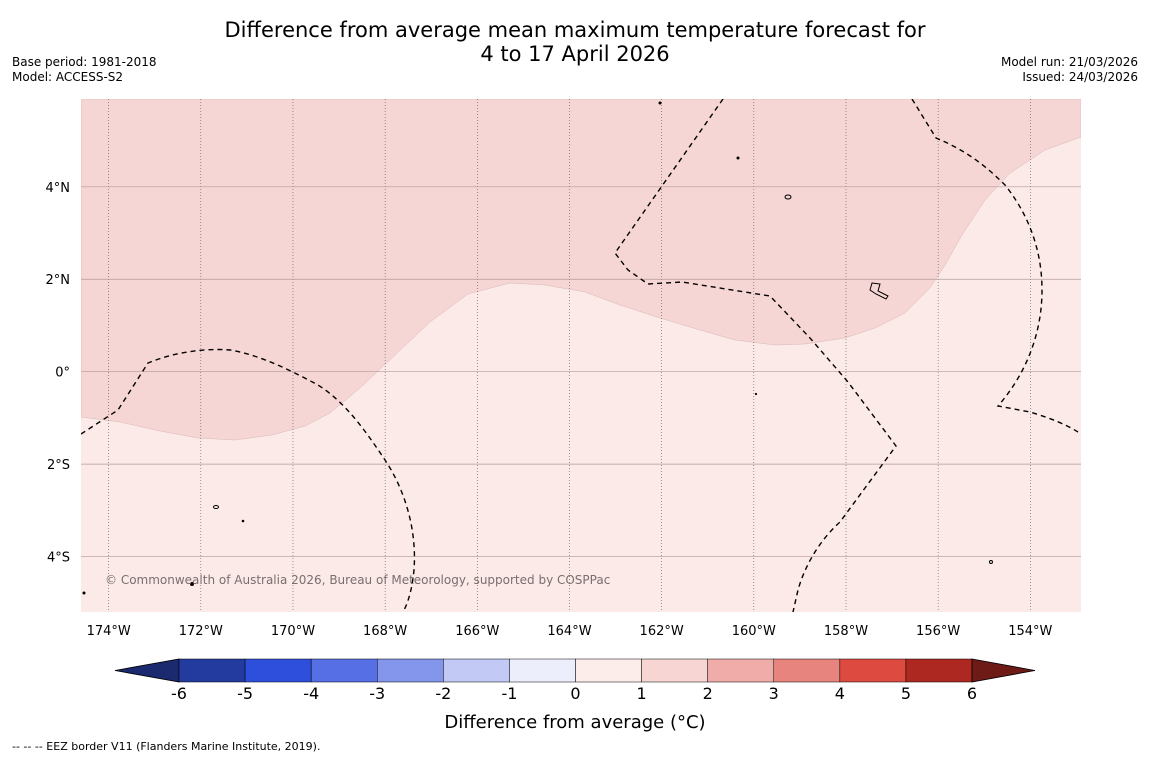 The image size is (1150, 758). Describe the element at coordinates (68, 77) in the screenshot. I see `model-name: Model: ACCESS-S2` at that location.